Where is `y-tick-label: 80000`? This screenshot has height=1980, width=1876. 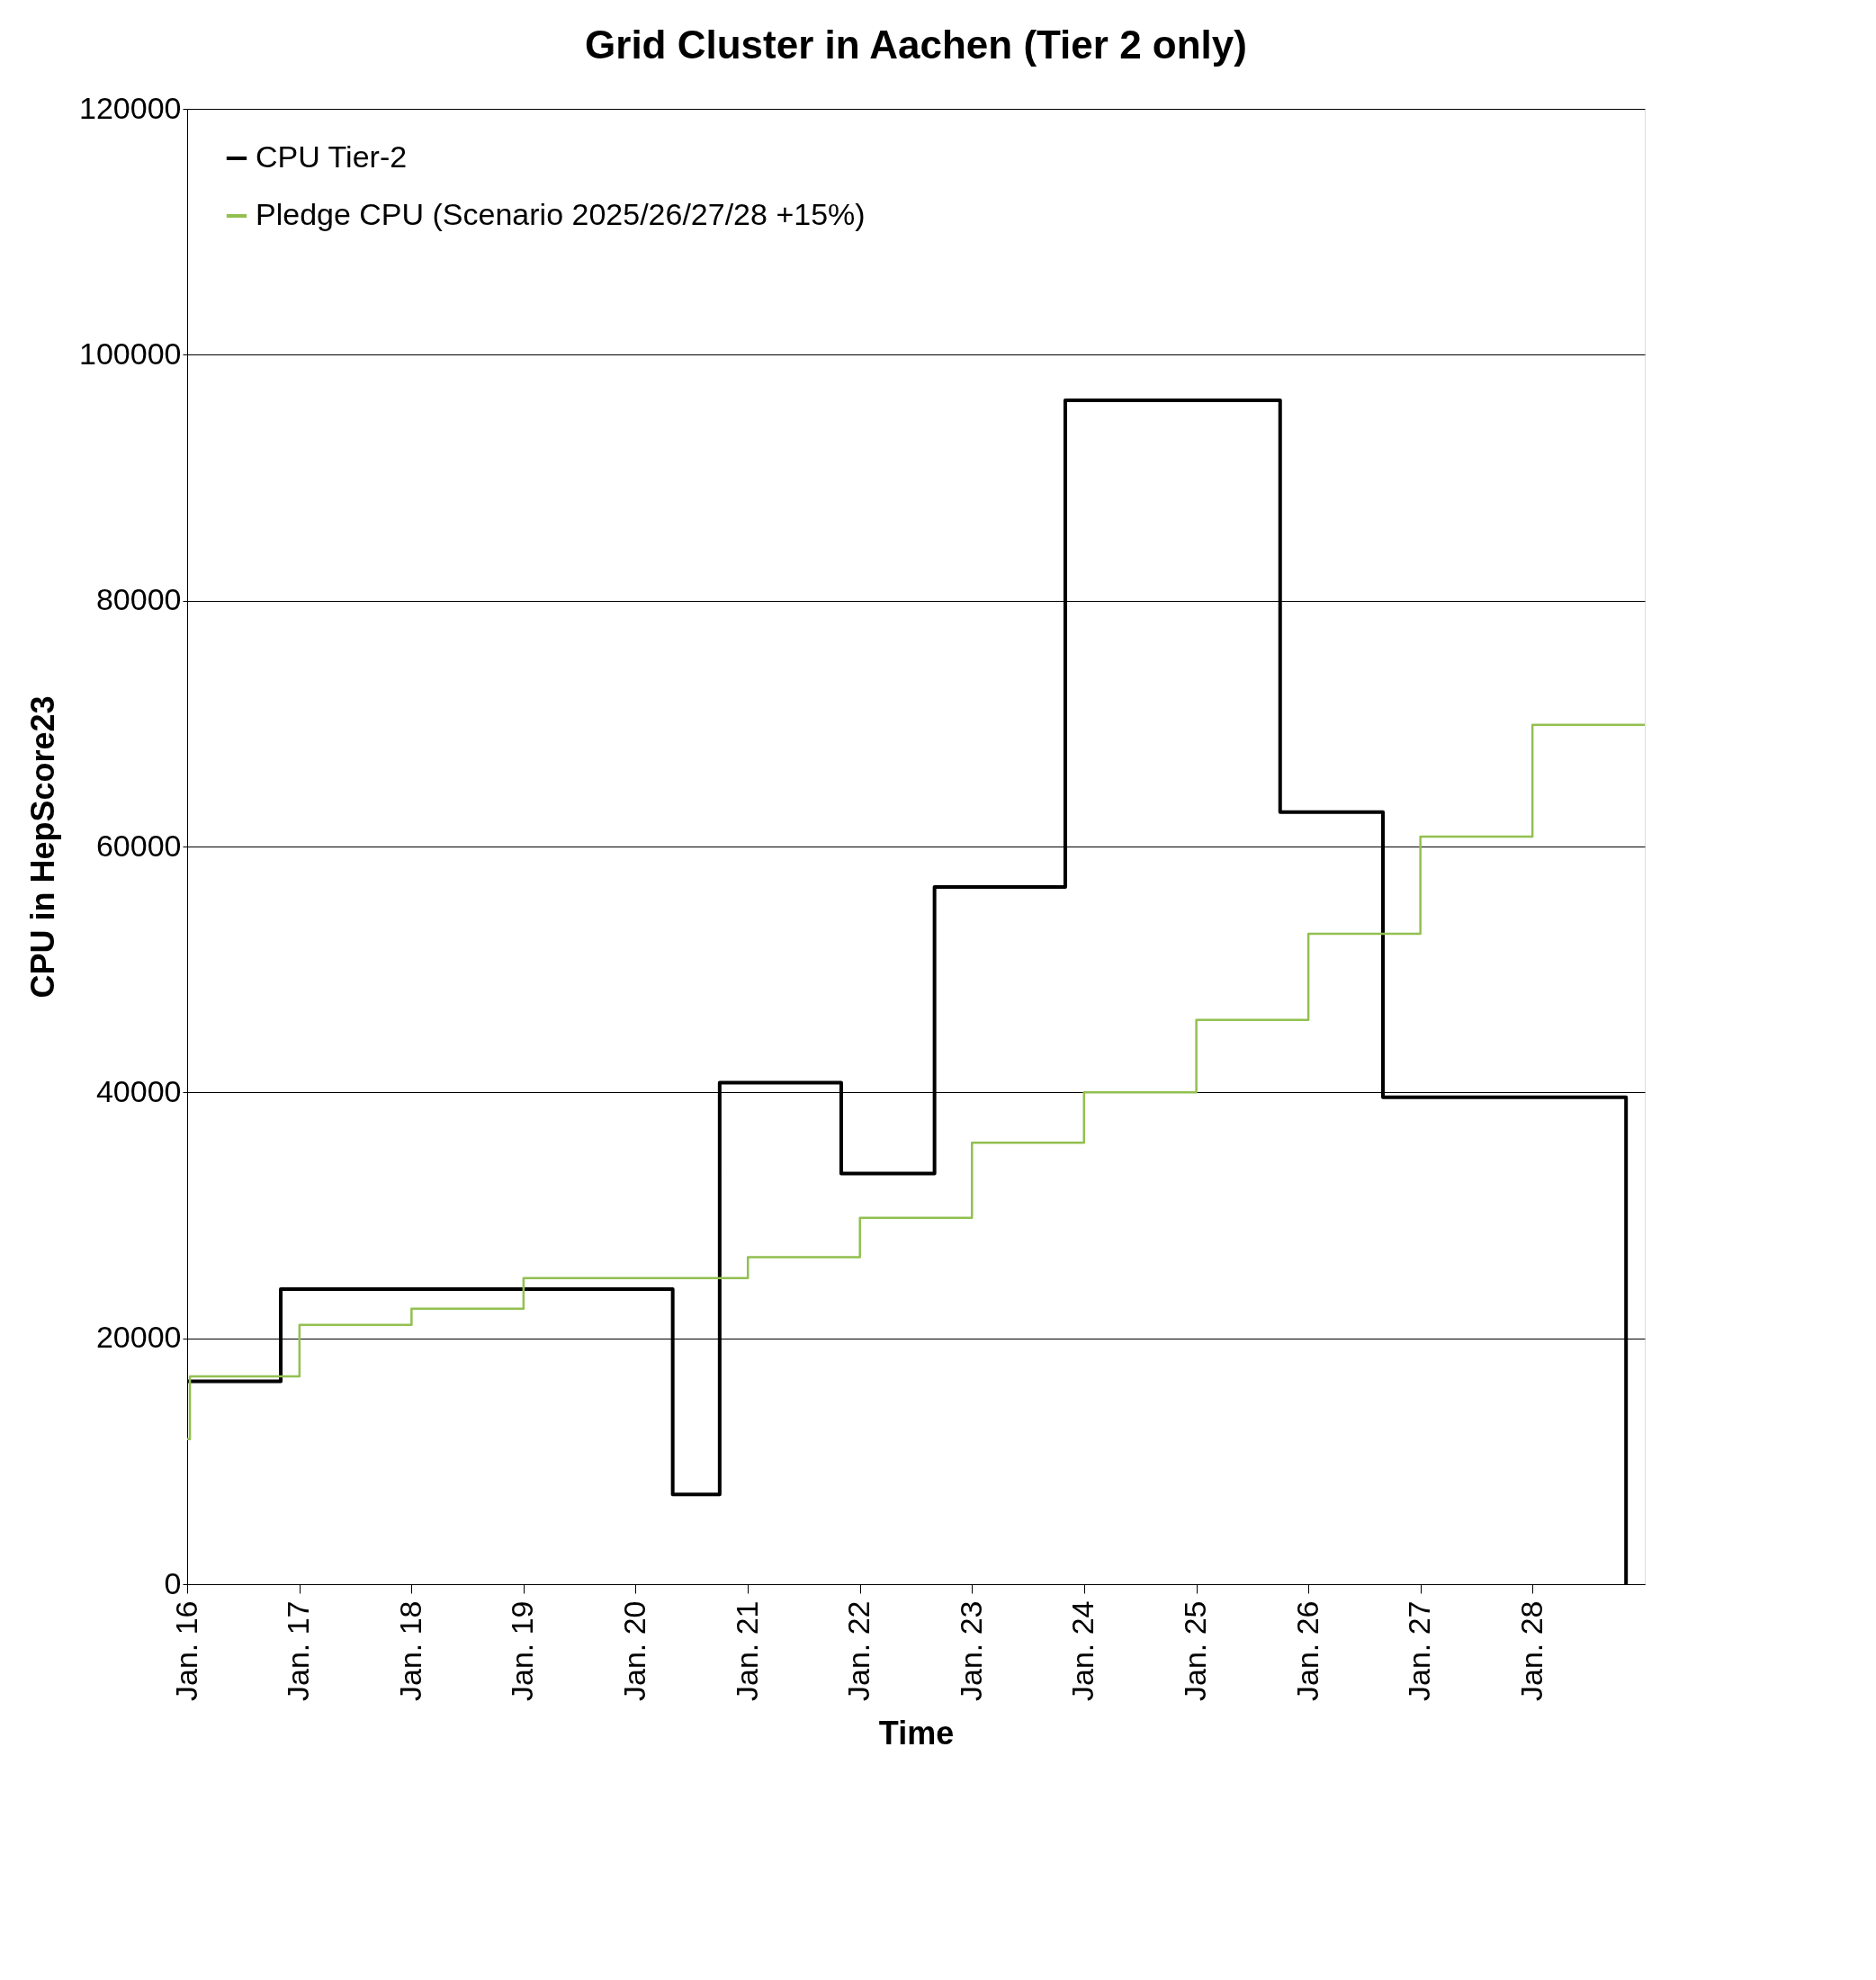 y-tick-label: 80000 is located at coordinates (138, 600).